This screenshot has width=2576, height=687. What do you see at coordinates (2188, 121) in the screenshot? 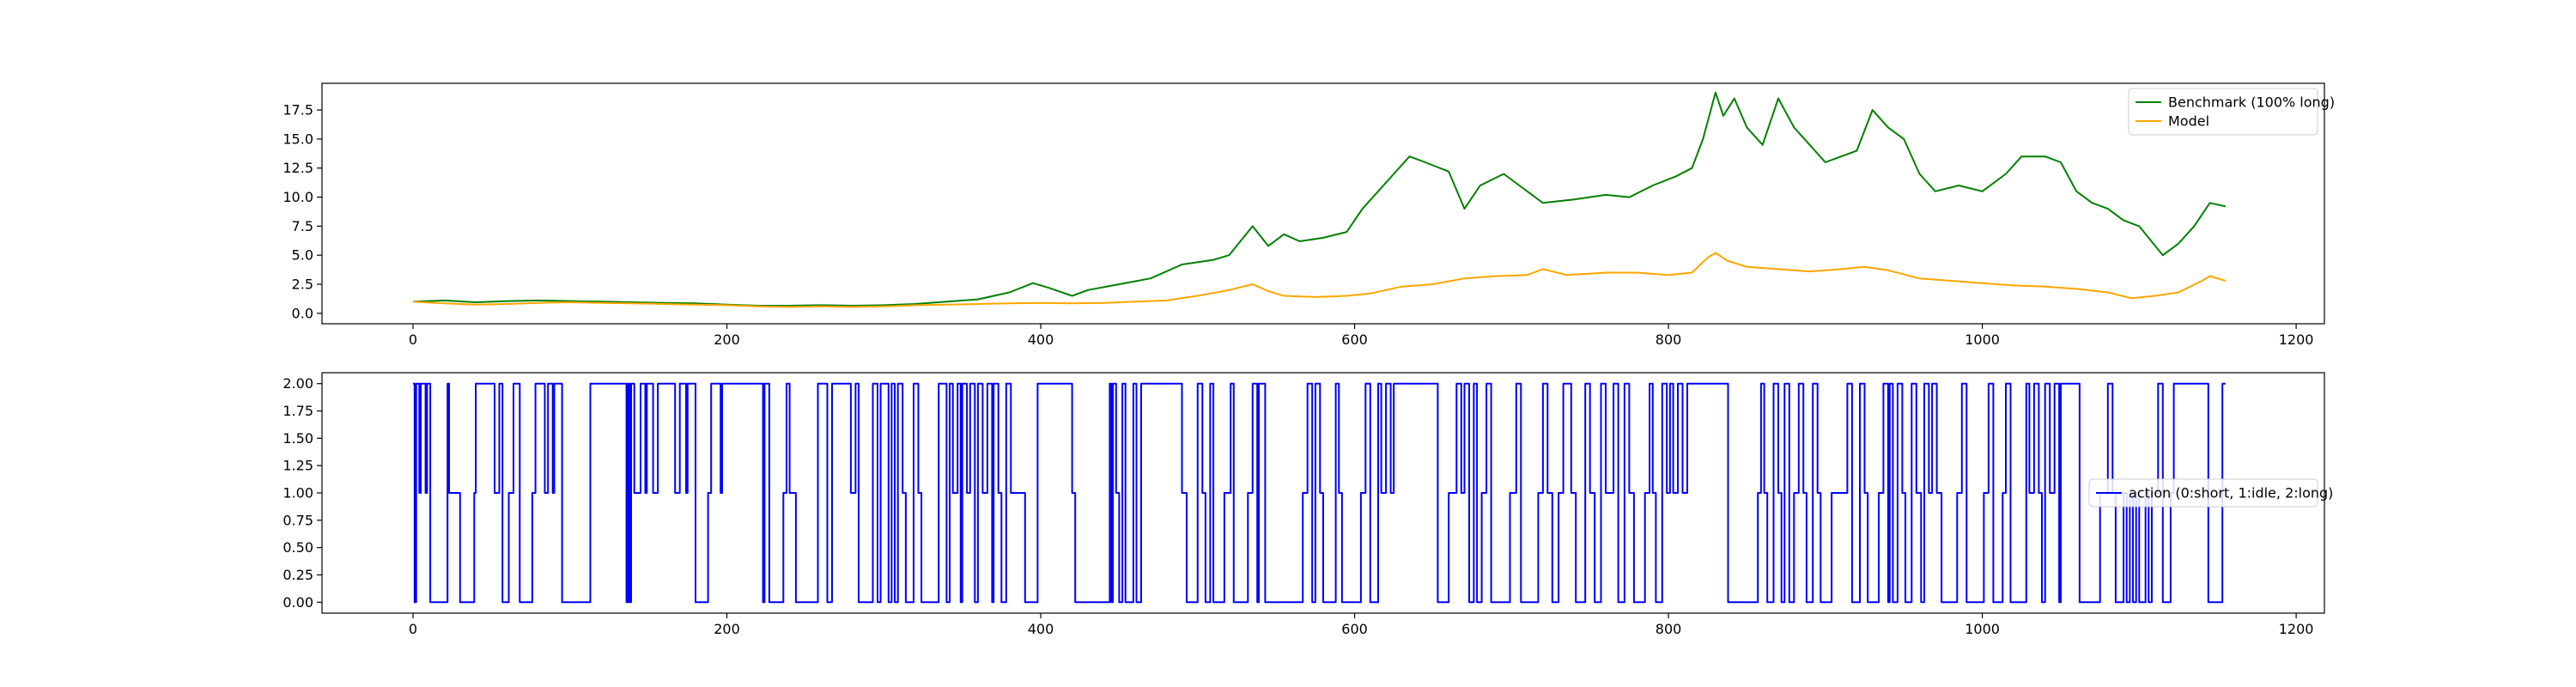
I see `top-legend-label-1: Model` at bounding box center [2188, 121].